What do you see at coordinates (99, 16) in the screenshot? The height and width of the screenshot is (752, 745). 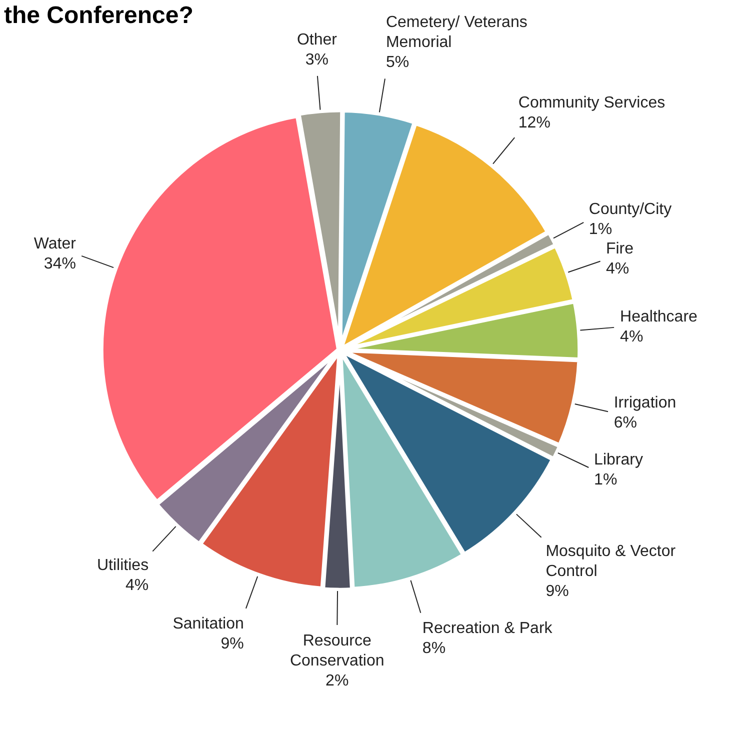 I see `chart-title: the Conference?` at bounding box center [99, 16].